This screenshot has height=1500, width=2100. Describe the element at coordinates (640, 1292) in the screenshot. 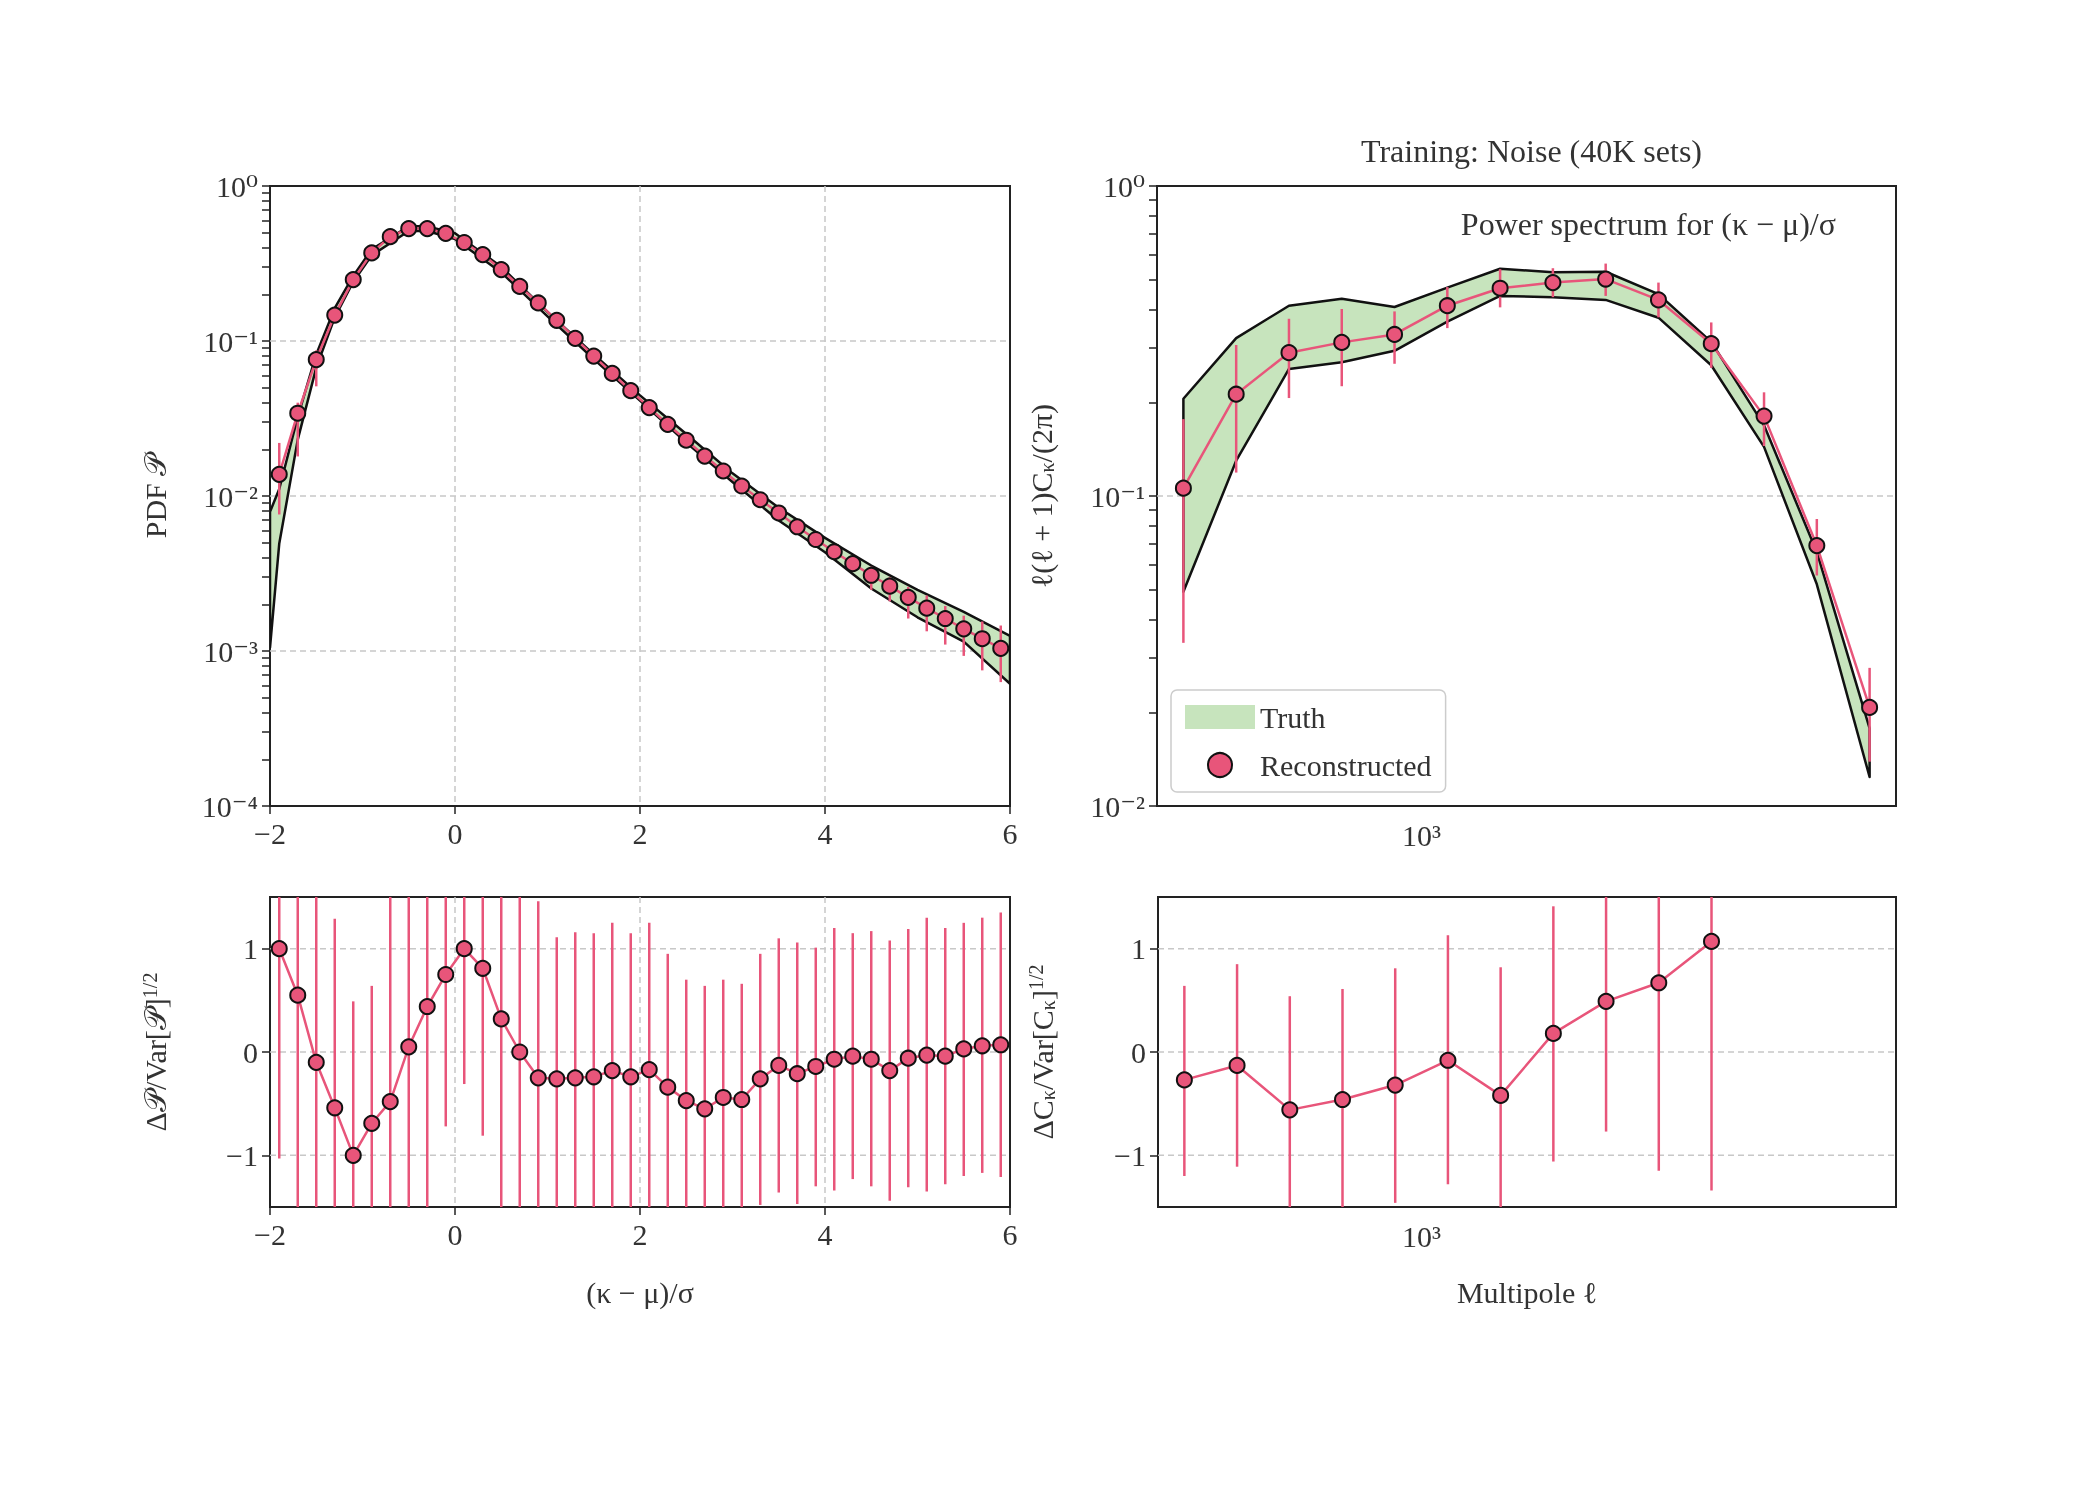

I see `x-axis-title: (κ − μ)/σ` at that location.